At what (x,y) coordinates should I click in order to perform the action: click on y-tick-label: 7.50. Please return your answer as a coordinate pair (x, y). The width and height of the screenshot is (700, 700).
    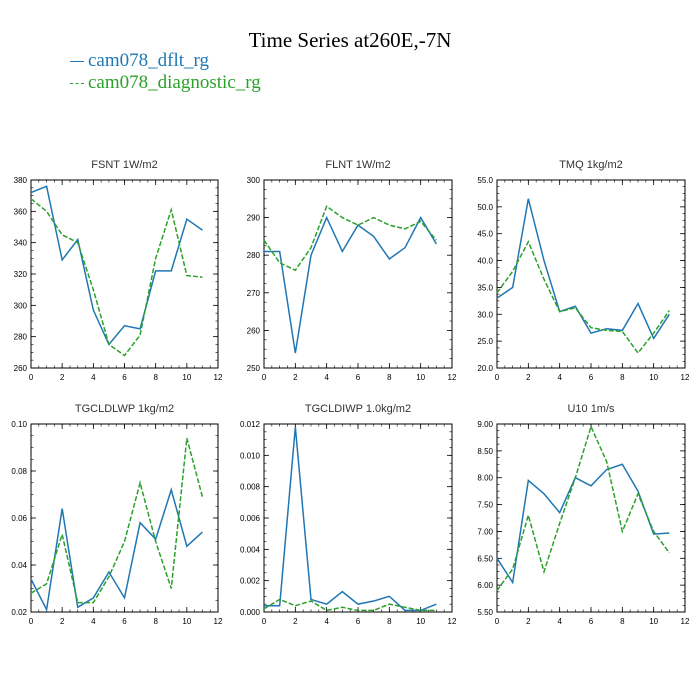
    Looking at the image, I should click on (485, 505).